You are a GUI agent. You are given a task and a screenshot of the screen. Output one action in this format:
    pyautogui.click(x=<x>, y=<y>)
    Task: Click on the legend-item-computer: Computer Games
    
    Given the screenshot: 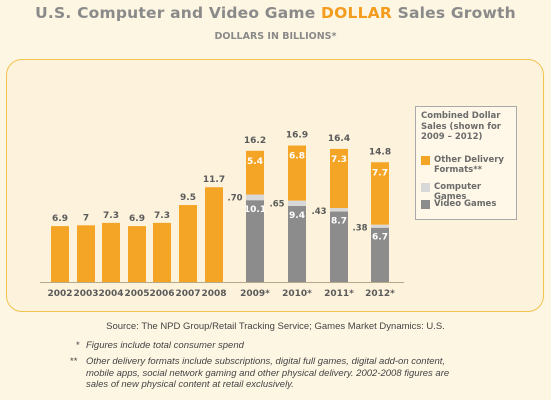 What is the action you would take?
    pyautogui.click(x=463, y=192)
    